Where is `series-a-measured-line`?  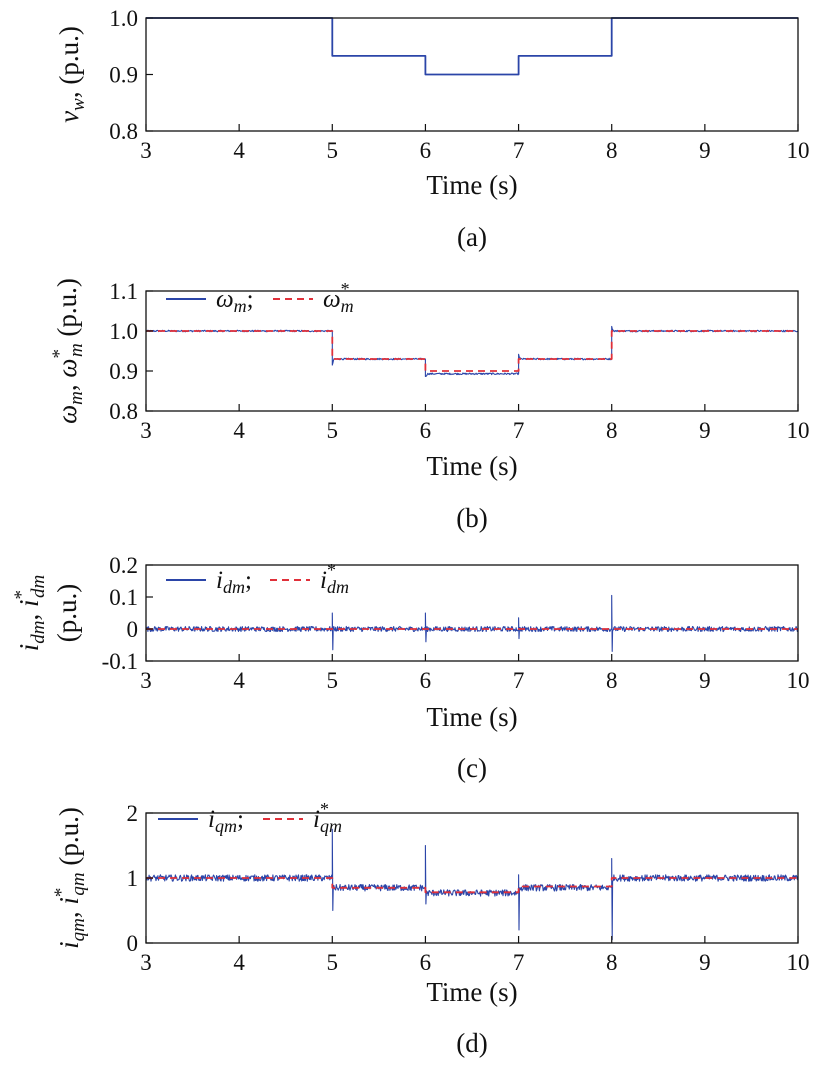
series-a-measured-line is located at coordinates (472, 46).